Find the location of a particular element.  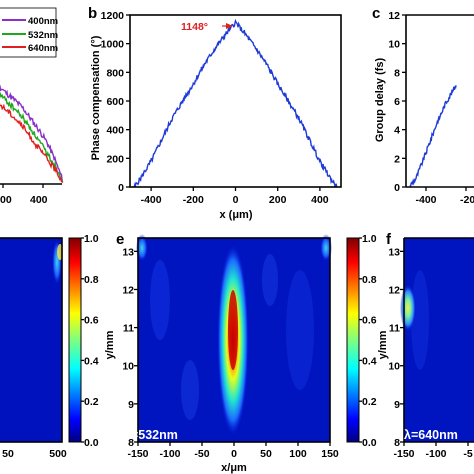

panel-b-label: b is located at coordinates (92, 13).